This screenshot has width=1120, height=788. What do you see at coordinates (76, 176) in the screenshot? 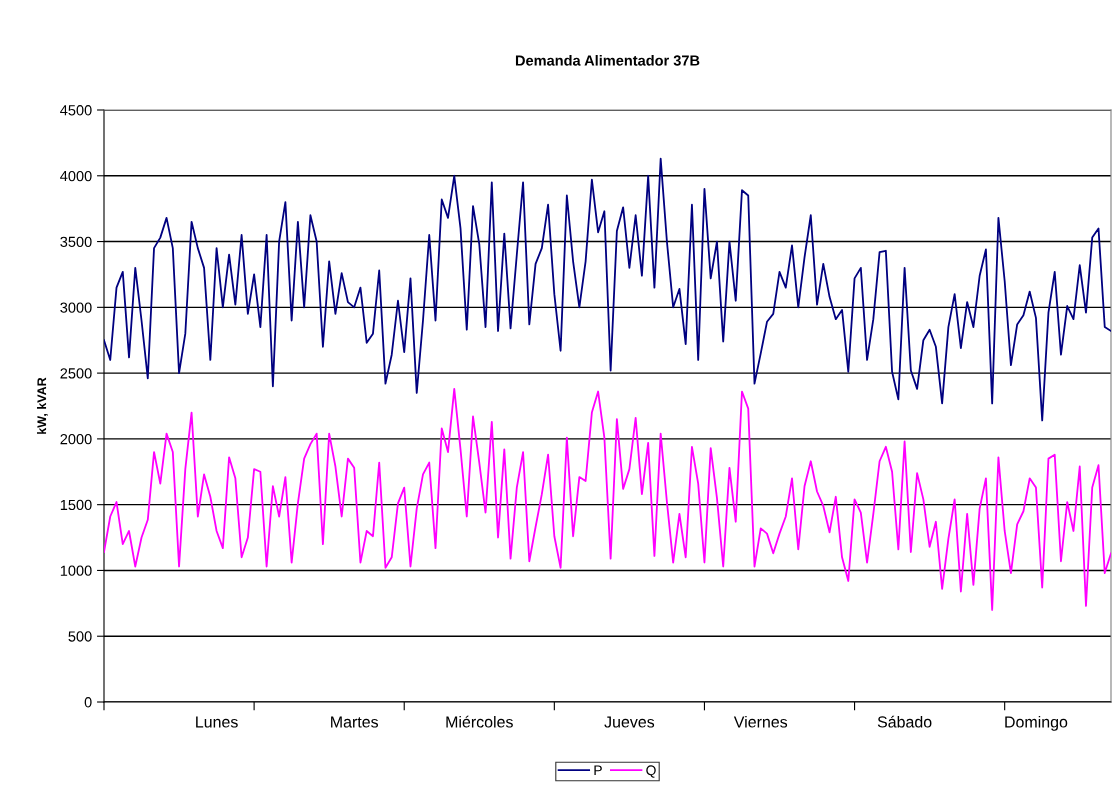
I see `y-tick-label: 4000` at bounding box center [76, 176].